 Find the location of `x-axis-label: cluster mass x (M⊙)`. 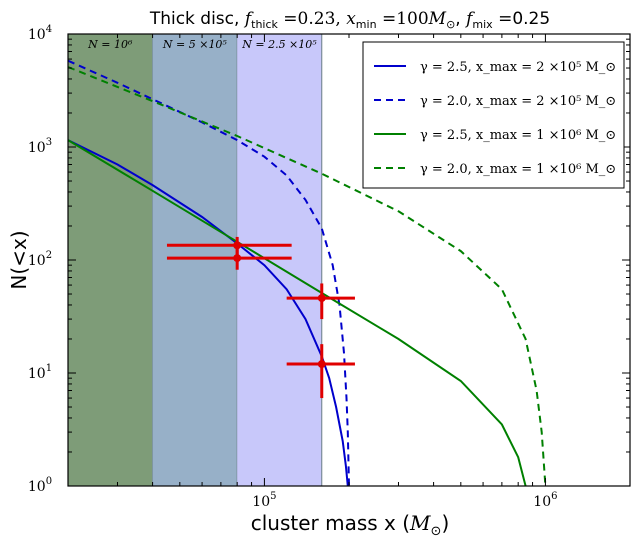

x-axis-label: cluster mass x (M⊙) is located at coordinates (350, 524).